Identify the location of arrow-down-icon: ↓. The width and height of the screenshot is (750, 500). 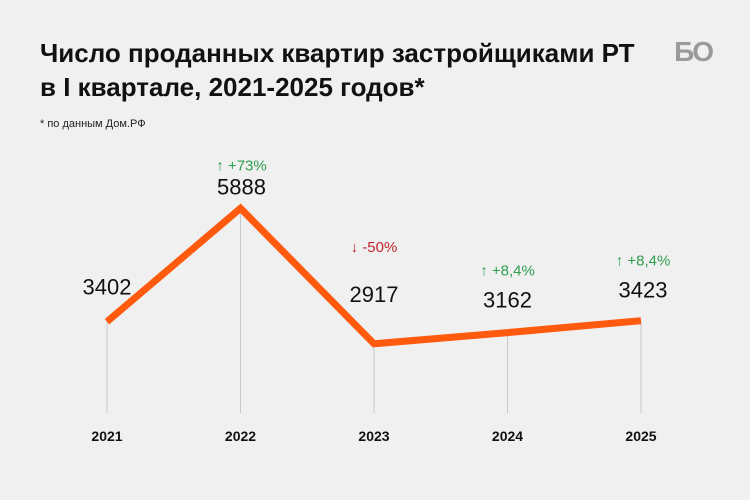
(357, 247).